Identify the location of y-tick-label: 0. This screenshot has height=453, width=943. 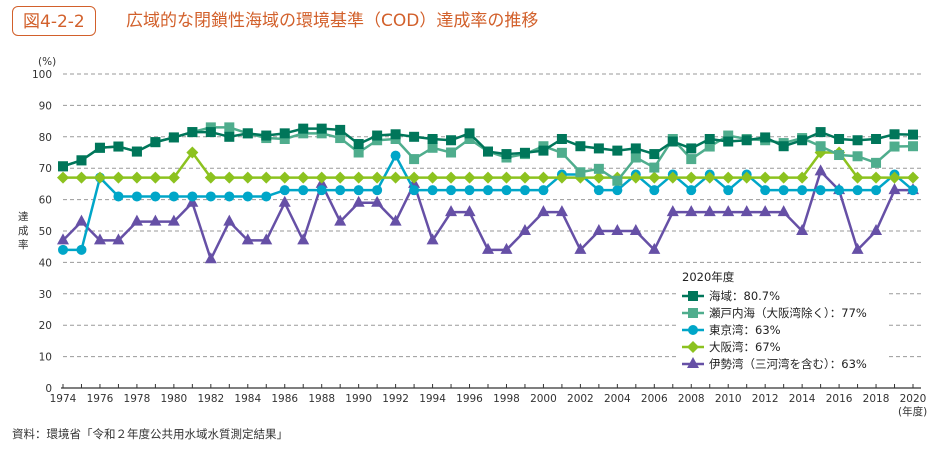
(48, 389).